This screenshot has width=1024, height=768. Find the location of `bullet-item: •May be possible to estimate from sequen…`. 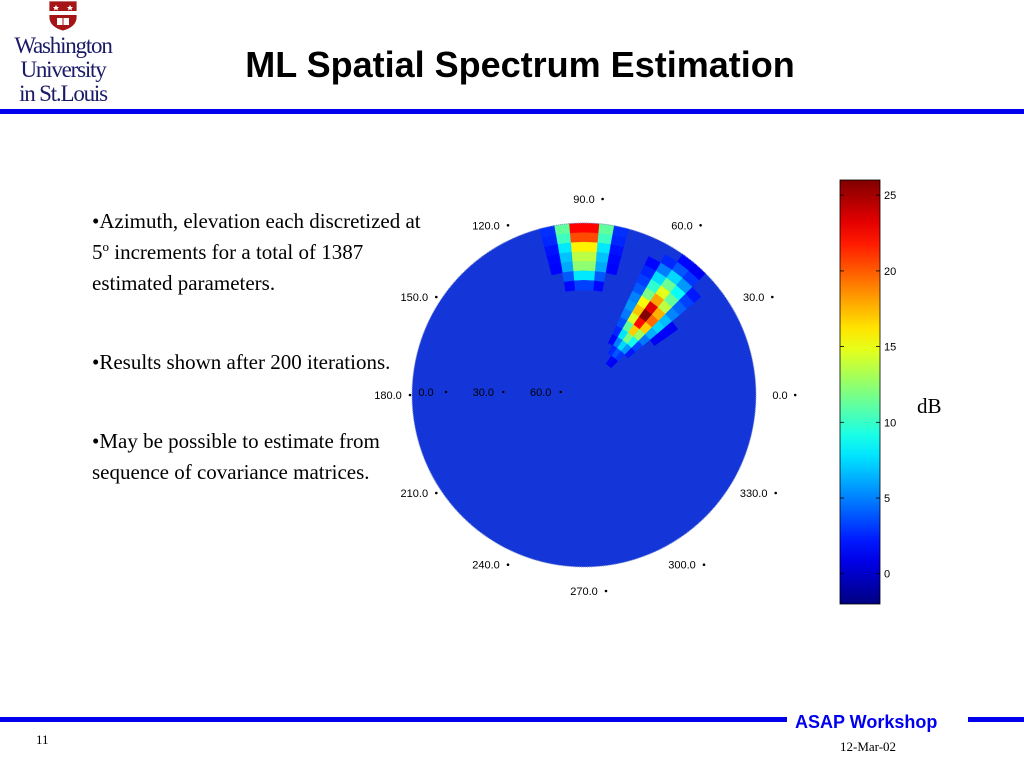

bullet-item: •May be possible to estimate from sequen… is located at coordinates (264, 457).